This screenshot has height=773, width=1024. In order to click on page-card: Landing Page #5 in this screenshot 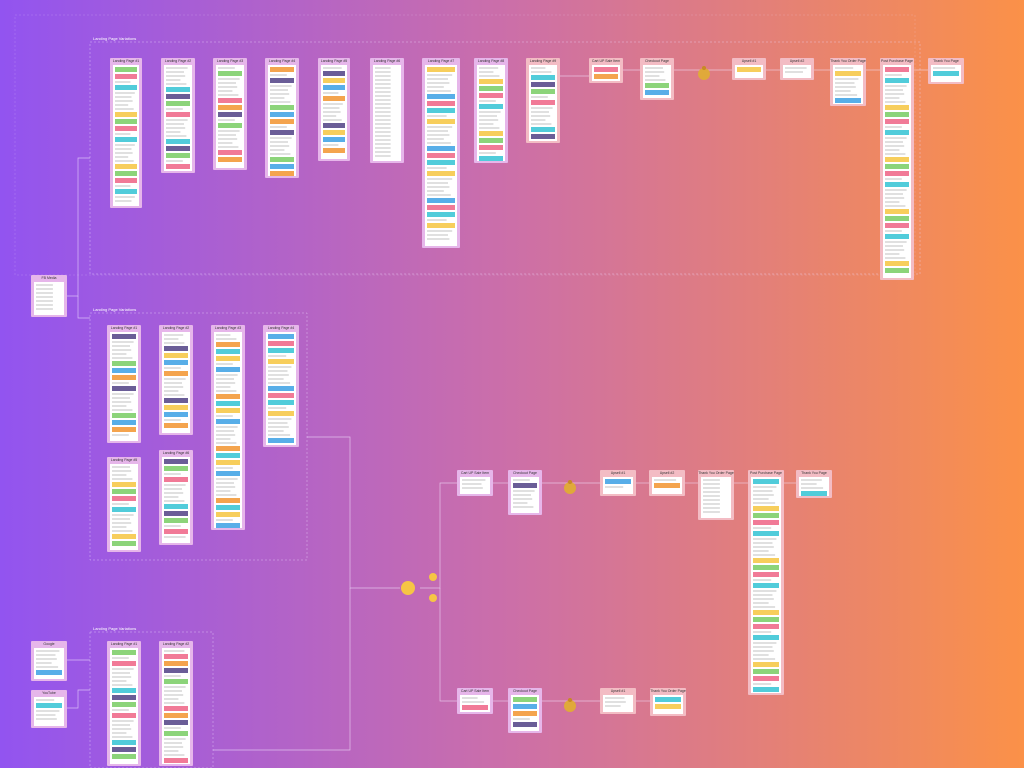, I will do `click(124, 504)`.